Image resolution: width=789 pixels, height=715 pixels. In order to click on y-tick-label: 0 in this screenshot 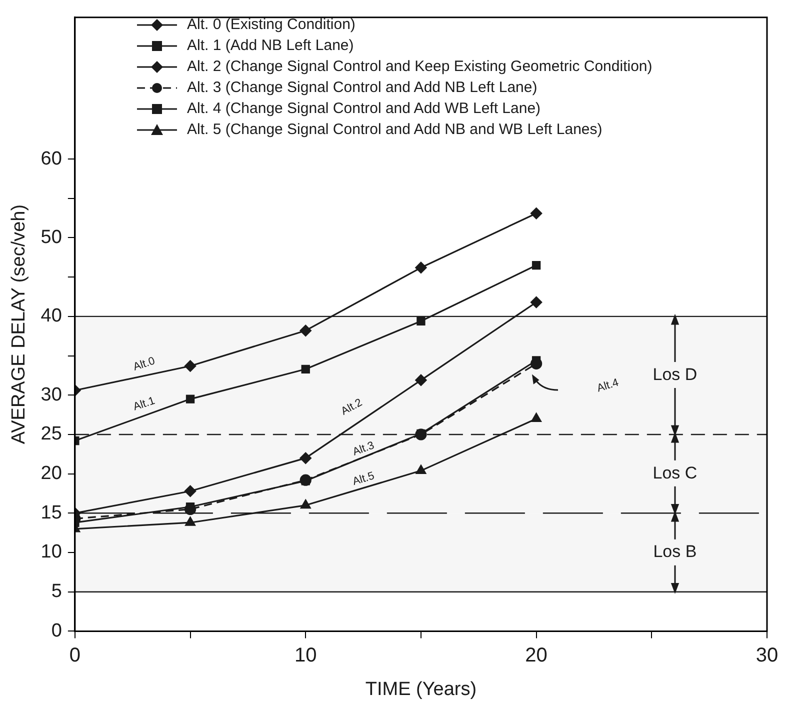, I will do `click(56, 631)`.